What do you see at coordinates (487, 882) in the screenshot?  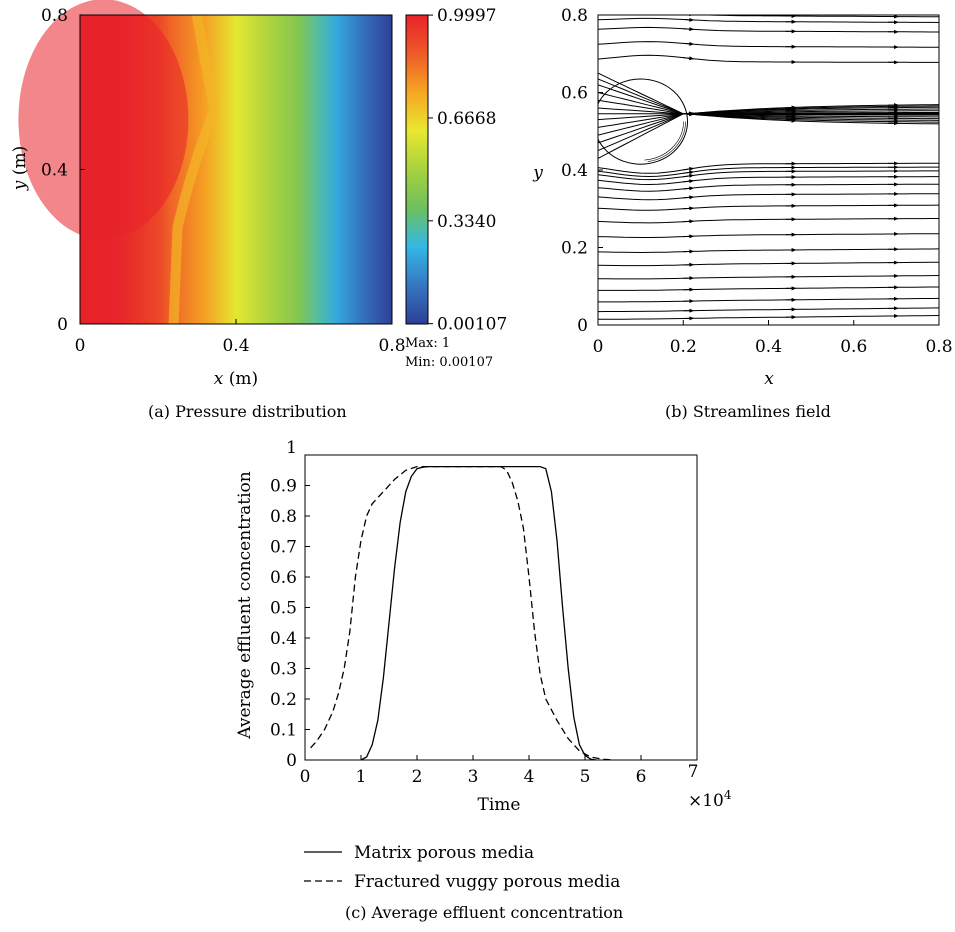 I see `legend-label-fractured: Fractured vuggy porous media` at bounding box center [487, 882].